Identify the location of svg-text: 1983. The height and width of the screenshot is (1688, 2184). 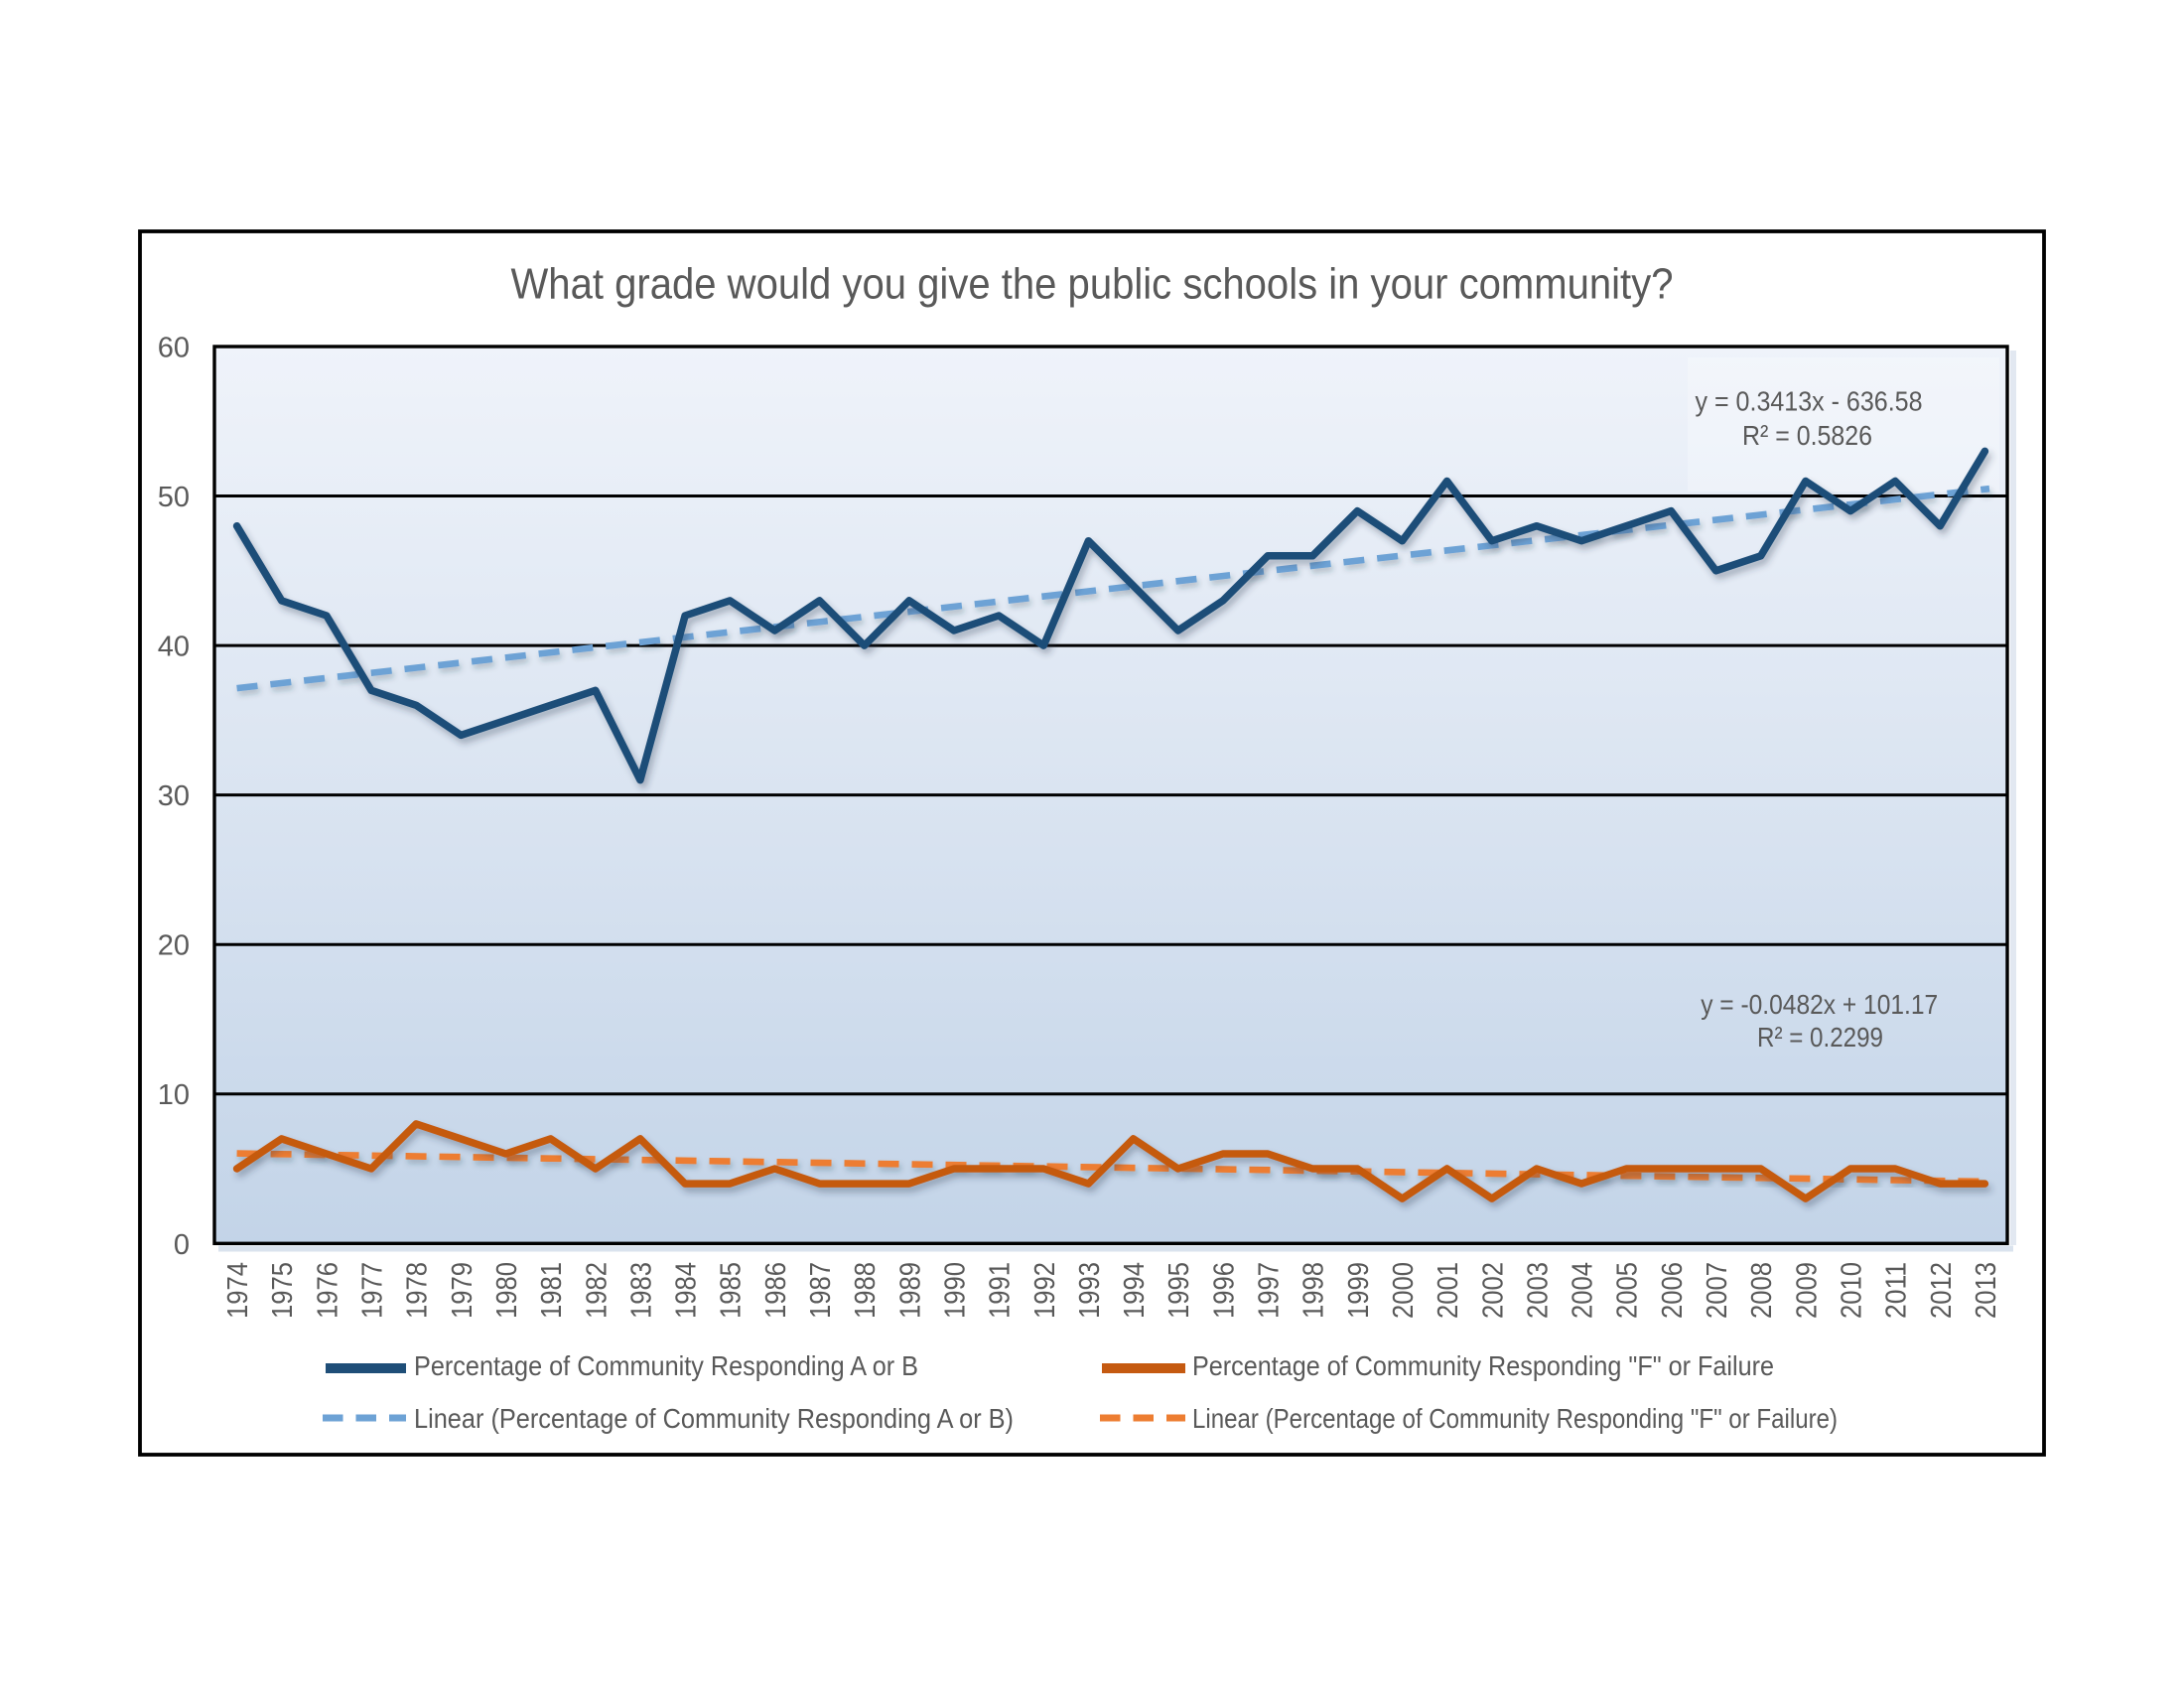
(641, 1290).